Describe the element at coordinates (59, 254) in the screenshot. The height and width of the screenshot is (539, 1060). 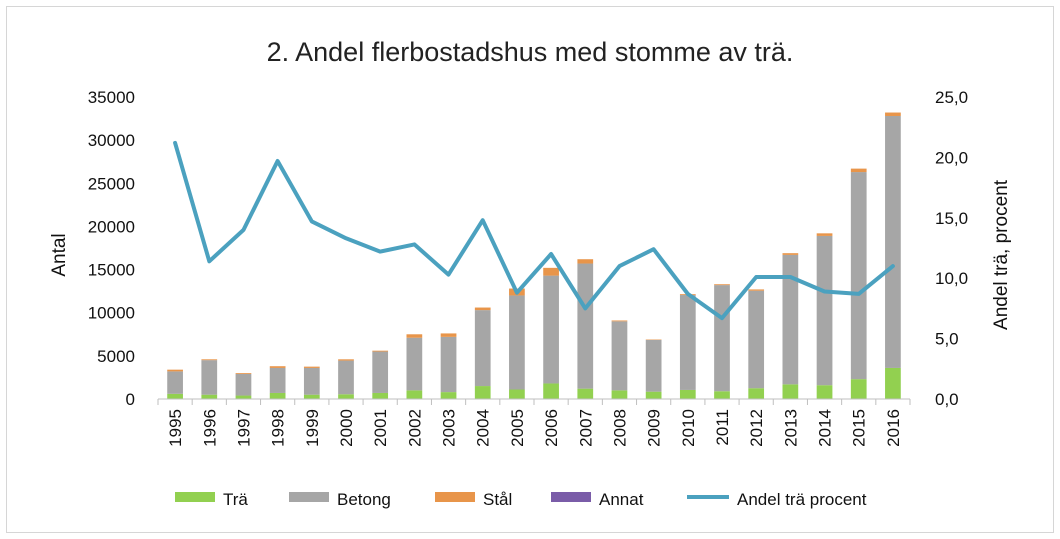
I see `y-axis-label: Antal` at that location.